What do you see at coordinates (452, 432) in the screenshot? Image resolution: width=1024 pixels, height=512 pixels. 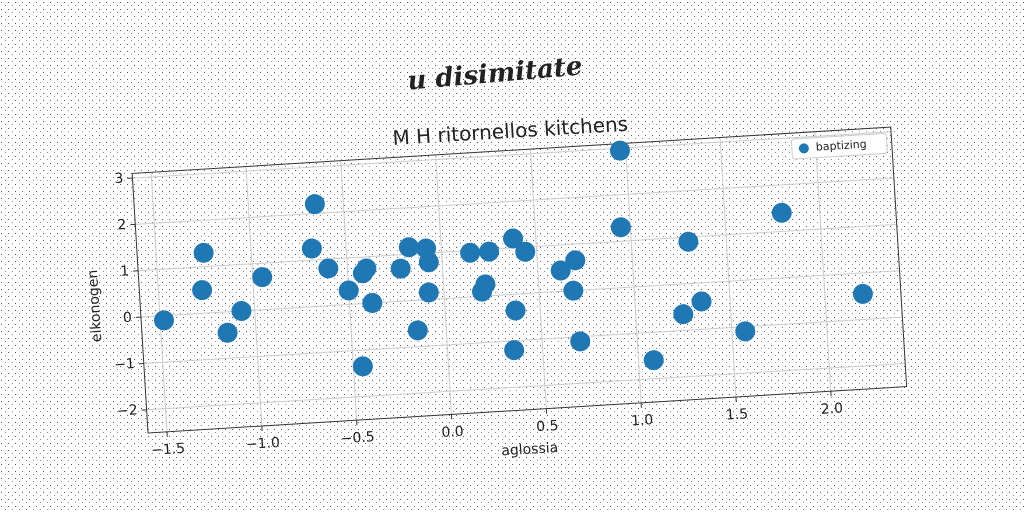 I see `x-tick-label: 0.0` at bounding box center [452, 432].